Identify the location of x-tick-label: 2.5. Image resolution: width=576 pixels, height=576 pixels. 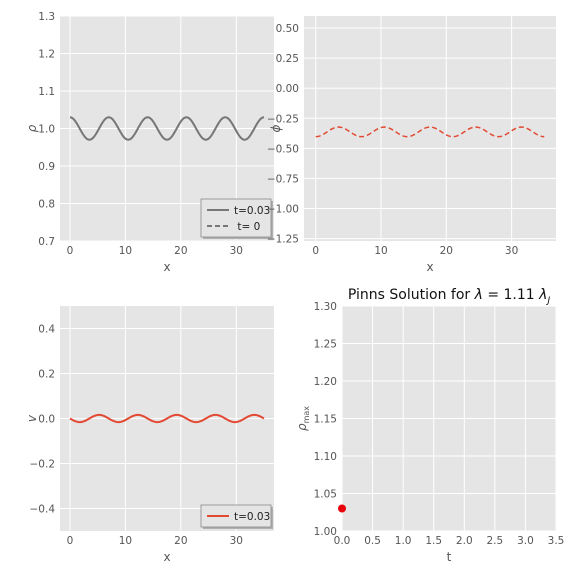
(495, 541).